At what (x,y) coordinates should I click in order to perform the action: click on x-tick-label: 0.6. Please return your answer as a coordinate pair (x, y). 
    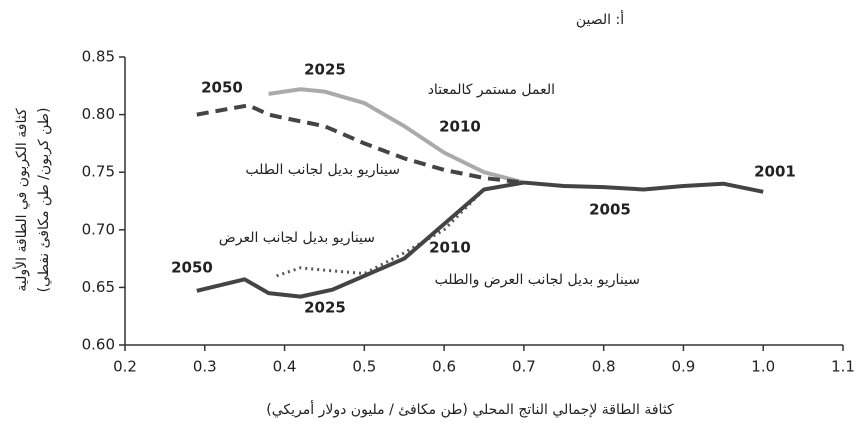
    Looking at the image, I should click on (444, 367).